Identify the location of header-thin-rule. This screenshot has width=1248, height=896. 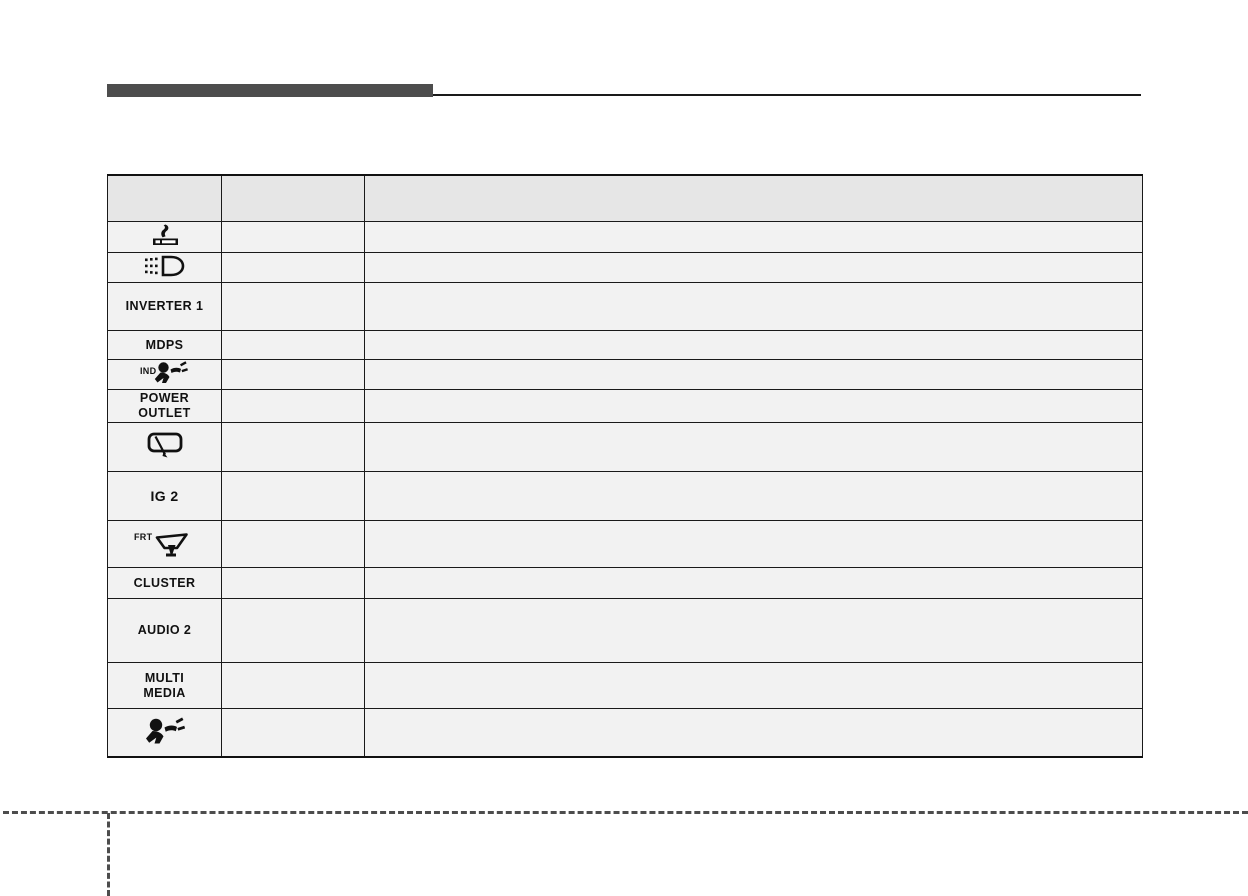
(787, 95).